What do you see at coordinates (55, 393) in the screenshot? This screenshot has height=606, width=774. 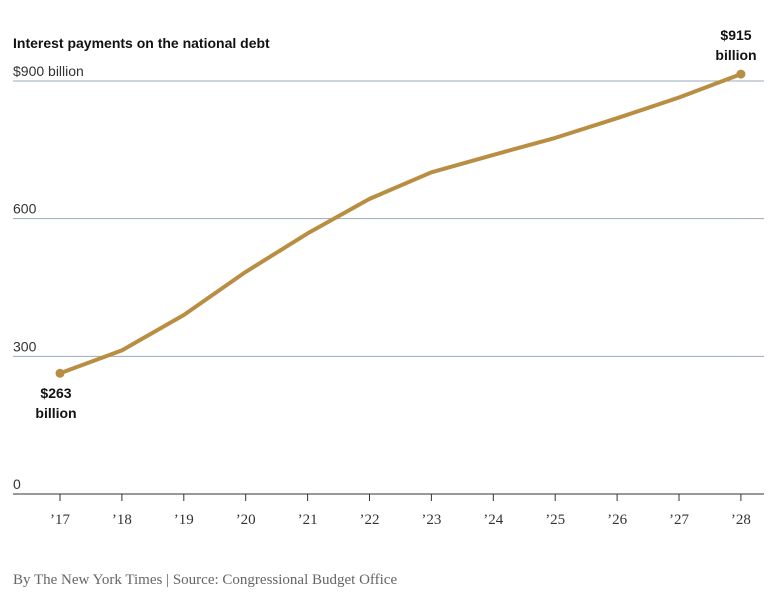 I see `start-value-label: $263` at bounding box center [55, 393].